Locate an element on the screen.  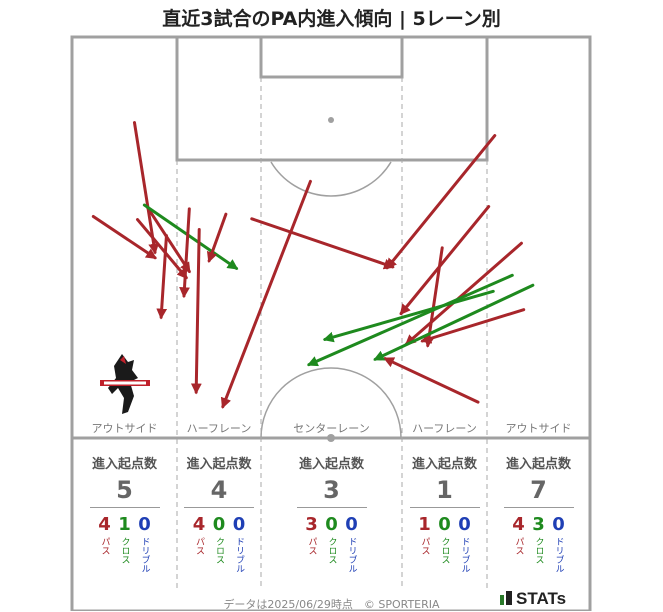
lane-1-dribble-label: ドリブル is located at coordinates (144, 555).